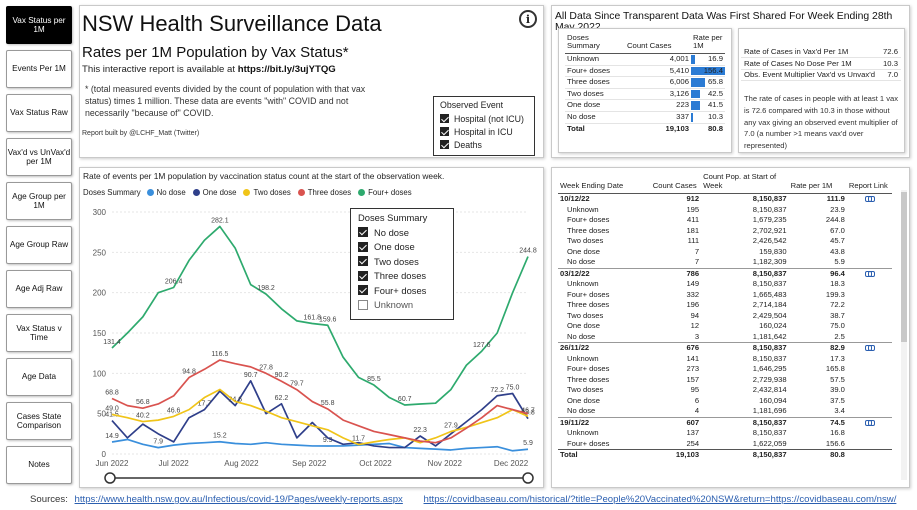 This screenshot has height=510, width=917. I want to click on data-label: 56.8, so click(143, 402).